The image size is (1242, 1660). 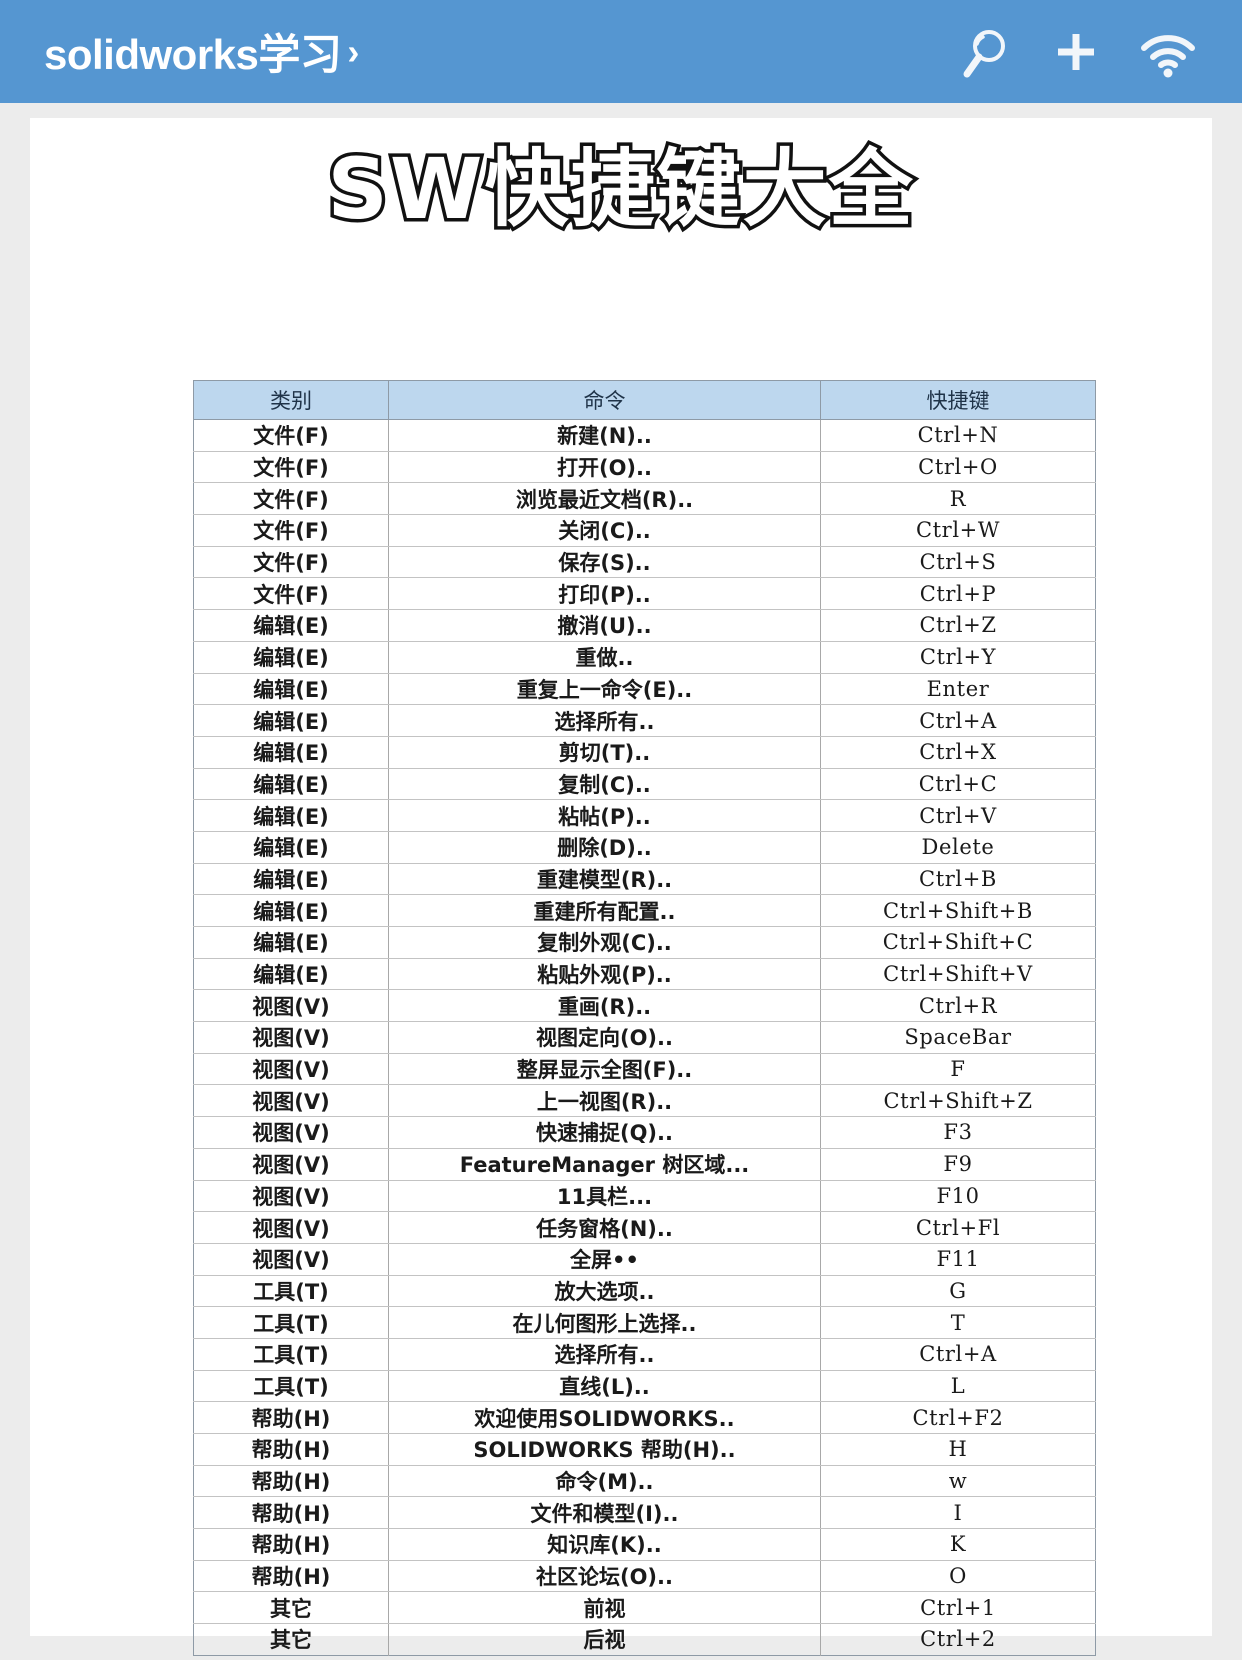 What do you see at coordinates (958, 499) in the screenshot?
I see `cell-shortcut: R` at bounding box center [958, 499].